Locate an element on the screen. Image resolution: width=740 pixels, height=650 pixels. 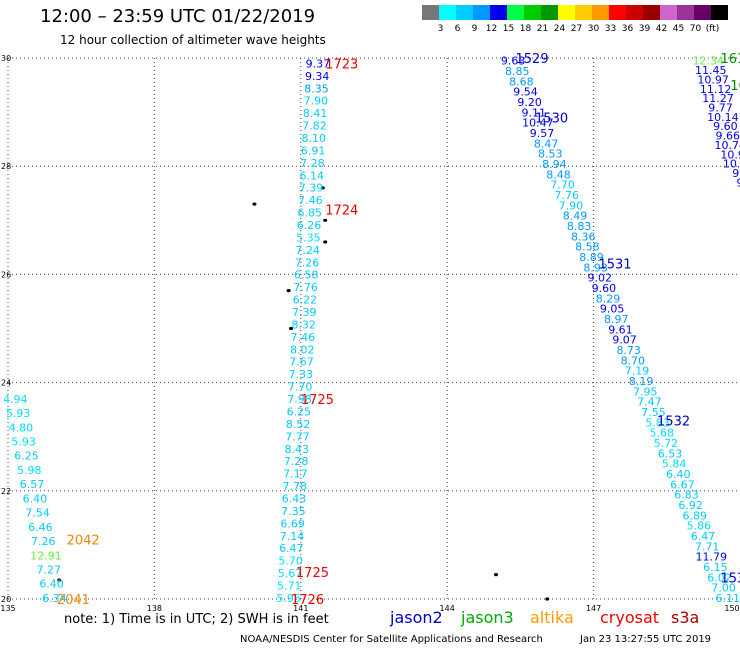
pass-label: 16 is located at coordinates (735, 86).